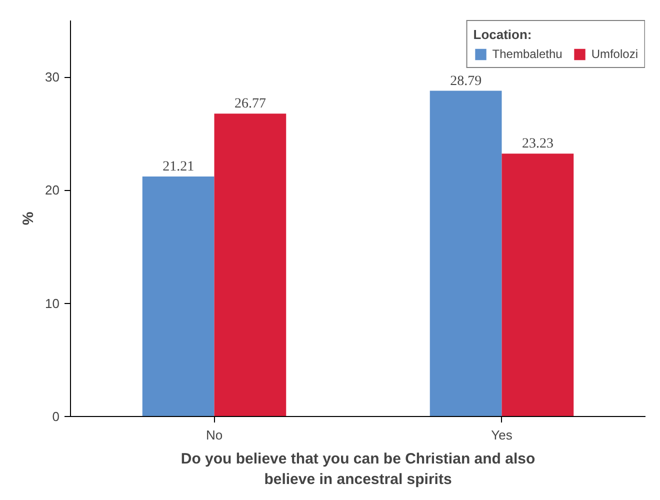 The image size is (660, 500). What do you see at coordinates (466, 81) in the screenshot?
I see `data-label: 28.79` at bounding box center [466, 81].